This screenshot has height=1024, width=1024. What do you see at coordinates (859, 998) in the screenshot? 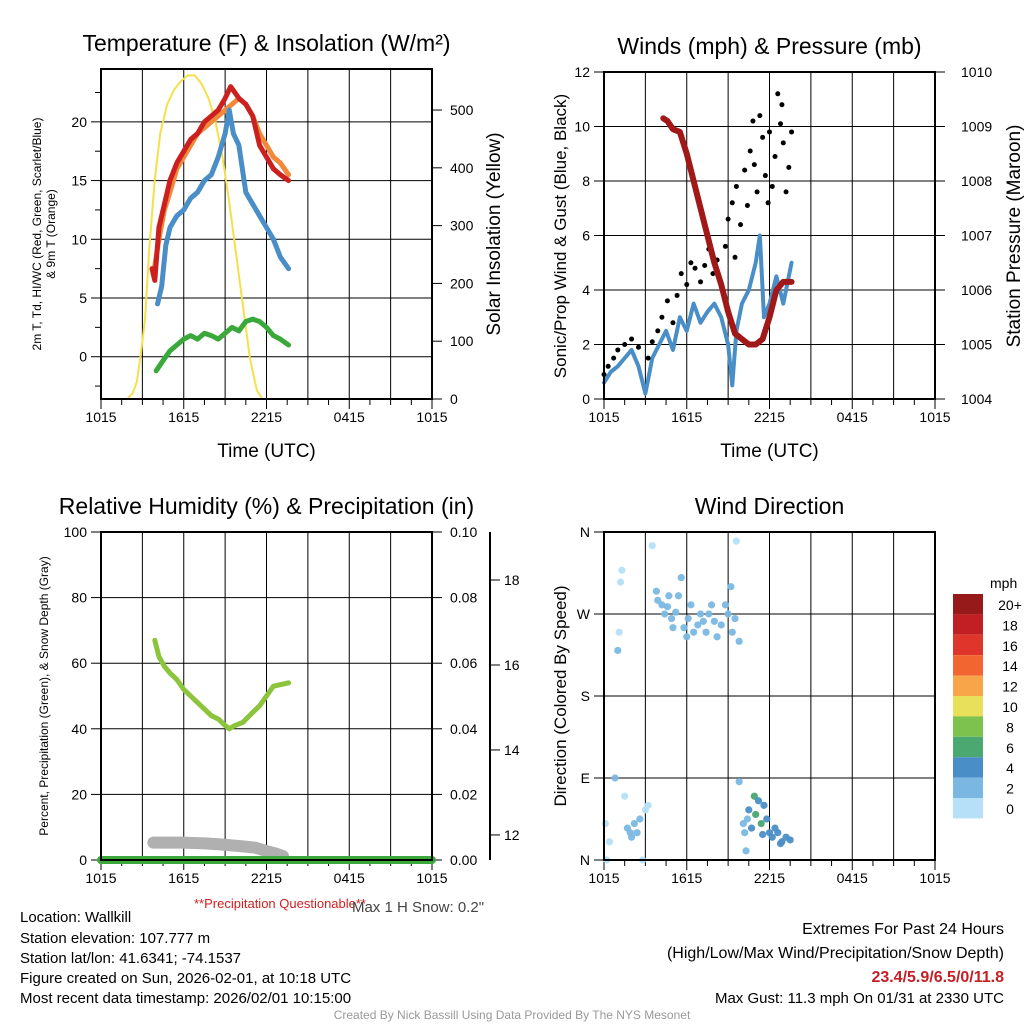
I see `max-gust: Max Gust: 11.3 mph On 01/31 at 2330 UTC` at bounding box center [859, 998].